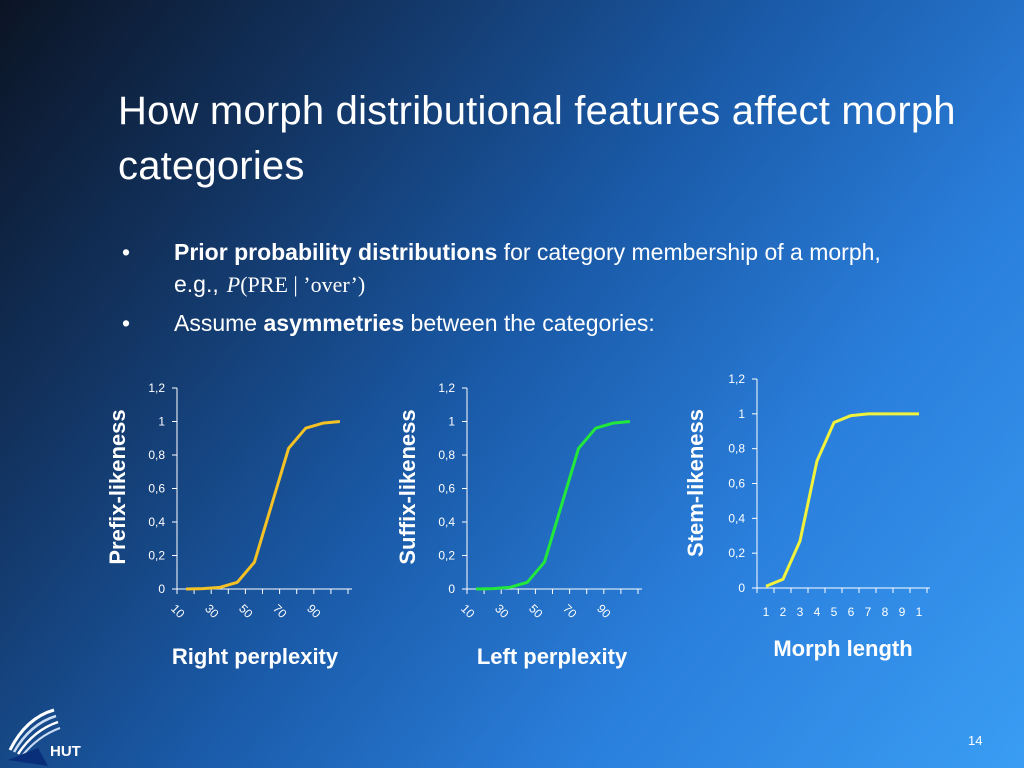 The width and height of the screenshot is (1024, 768). What do you see at coordinates (851, 612) in the screenshot?
I see `x-tick-label: 6` at bounding box center [851, 612].